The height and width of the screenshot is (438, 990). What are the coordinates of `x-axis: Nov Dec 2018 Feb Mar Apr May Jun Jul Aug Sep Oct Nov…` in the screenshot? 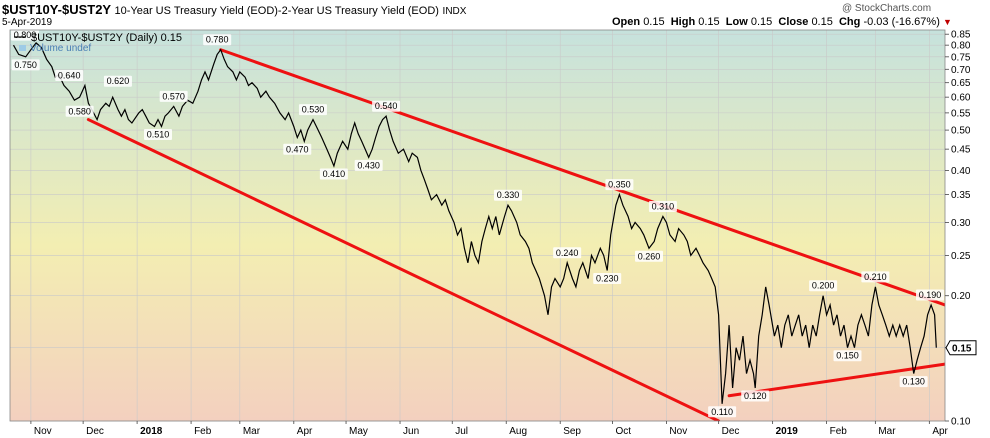 It's located at (489, 429).